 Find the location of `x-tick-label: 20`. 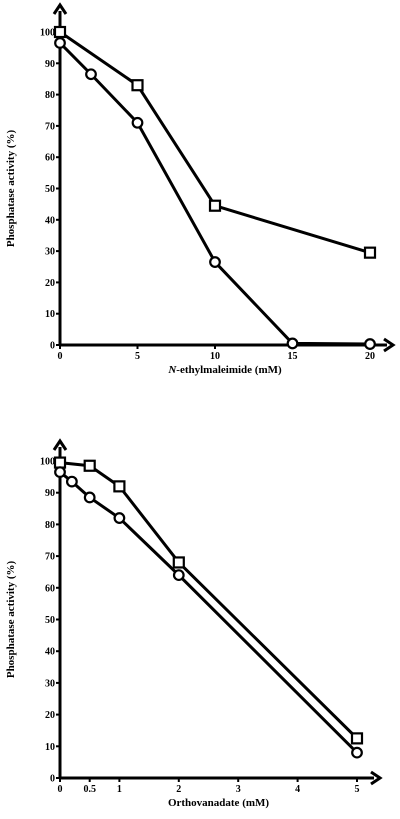

x-tick-label: 20 is located at coordinates (370, 356).